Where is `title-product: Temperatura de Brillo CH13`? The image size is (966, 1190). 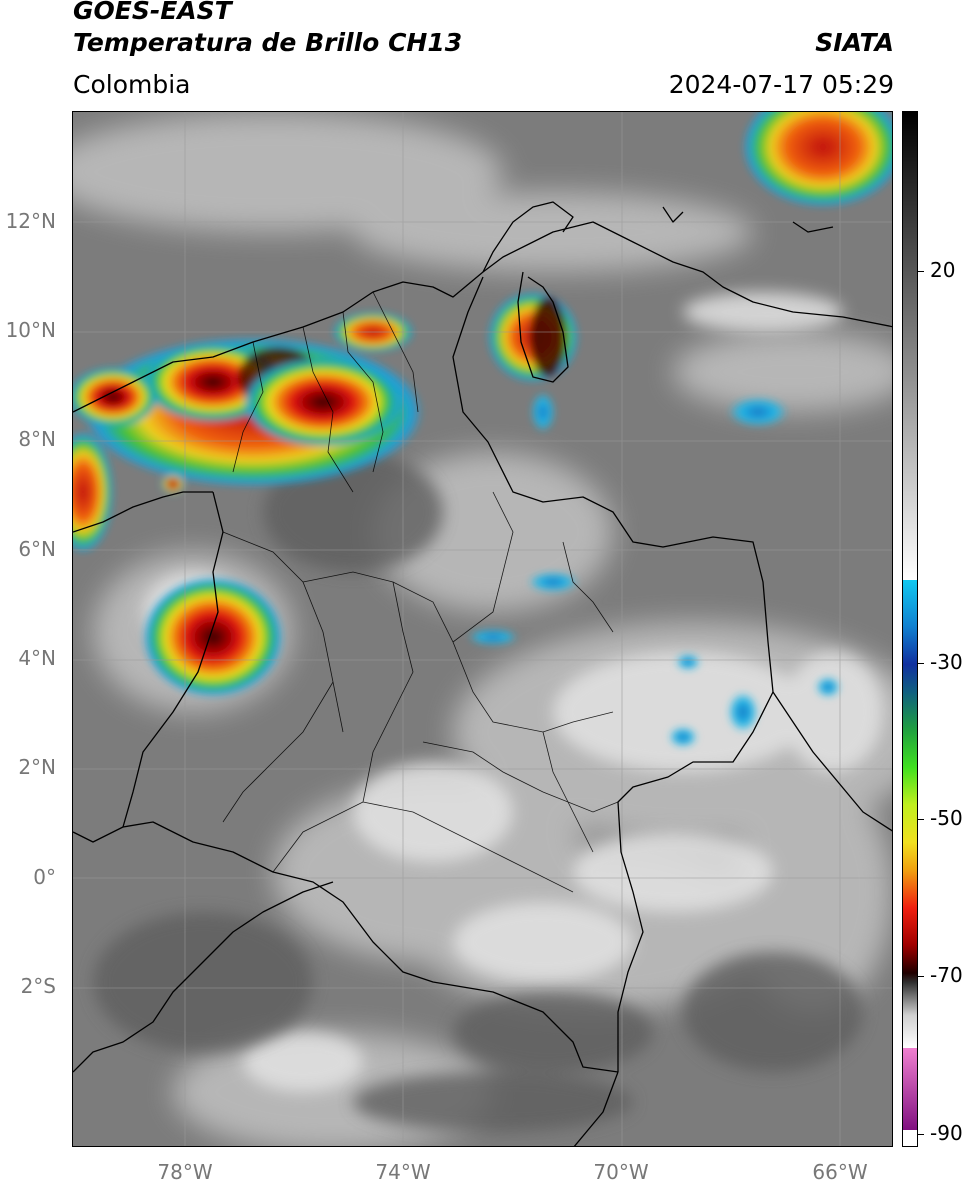
title-product: Temperatura de Brillo CH13 is located at coordinates (268, 42).